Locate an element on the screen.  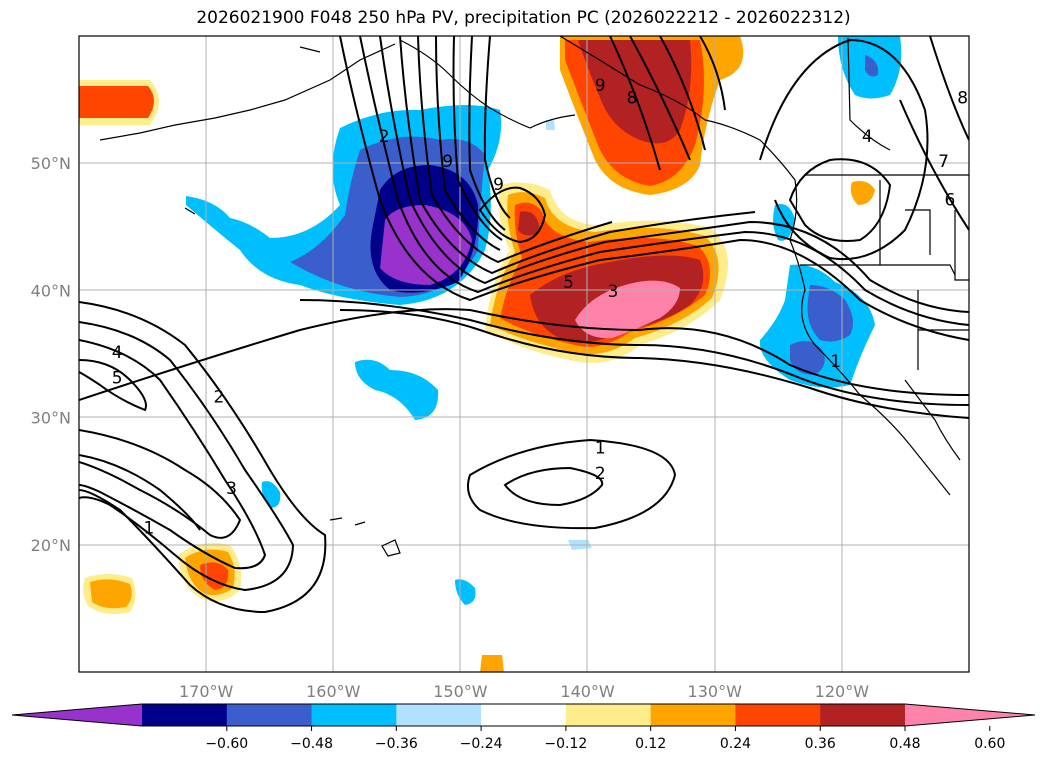
colorbar-tick-label: −0.36 is located at coordinates (396, 744).